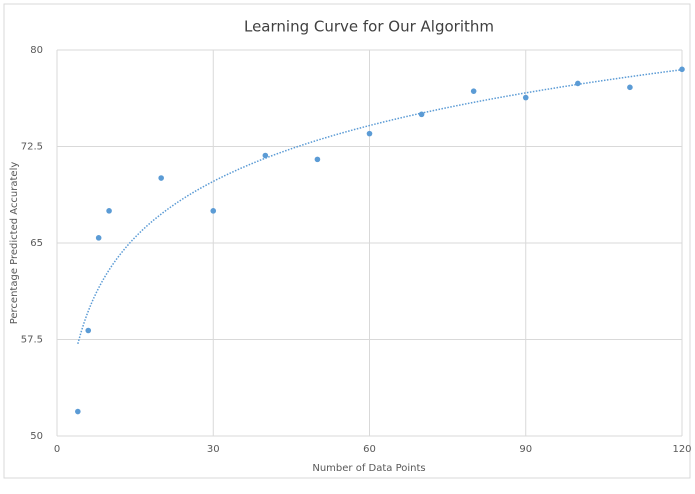  Describe the element at coordinates (57, 449) in the screenshot. I see `x-tick-label: 0` at that location.